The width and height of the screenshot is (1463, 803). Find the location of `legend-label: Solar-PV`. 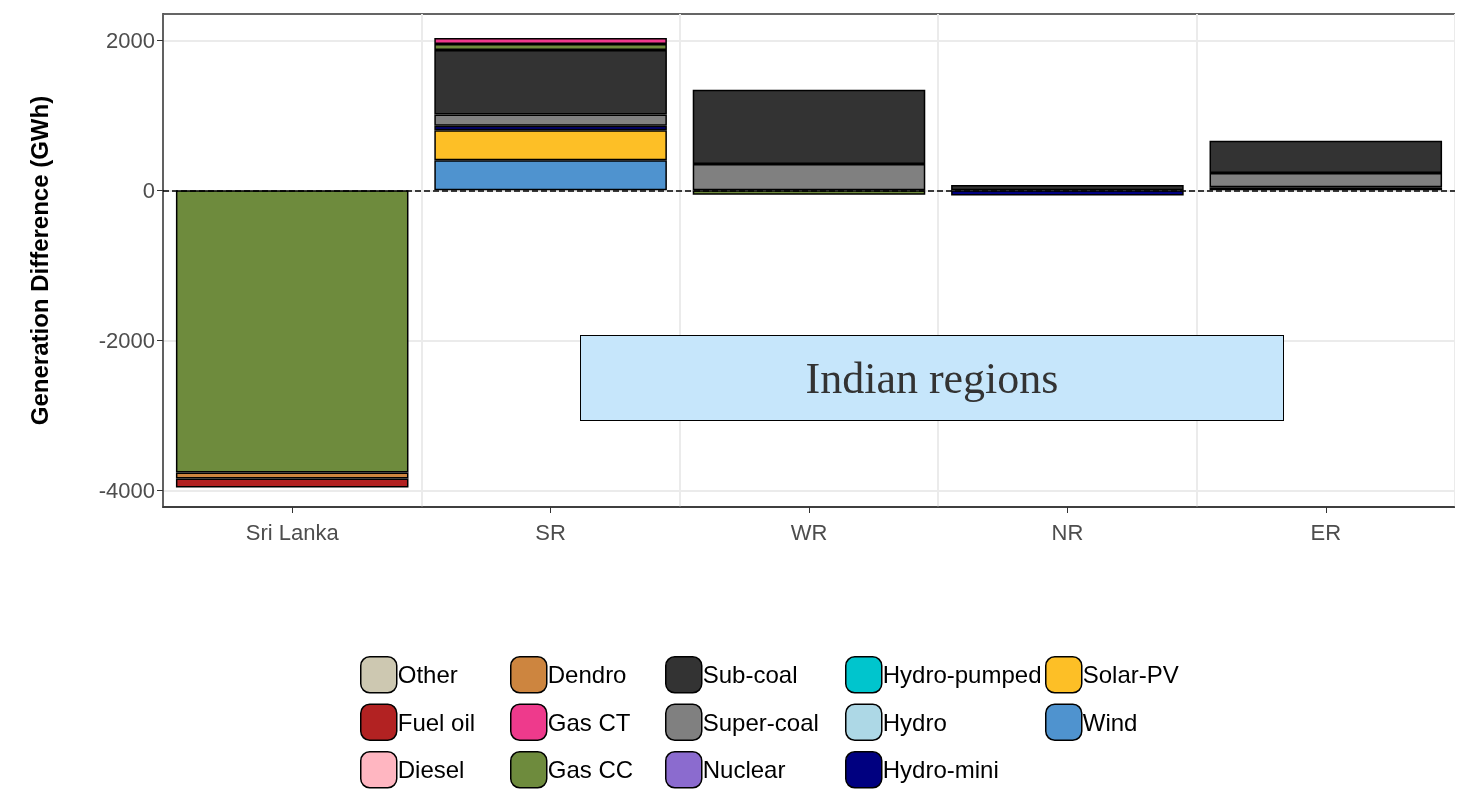

legend-label: Solar-PV is located at coordinates (1130, 675).